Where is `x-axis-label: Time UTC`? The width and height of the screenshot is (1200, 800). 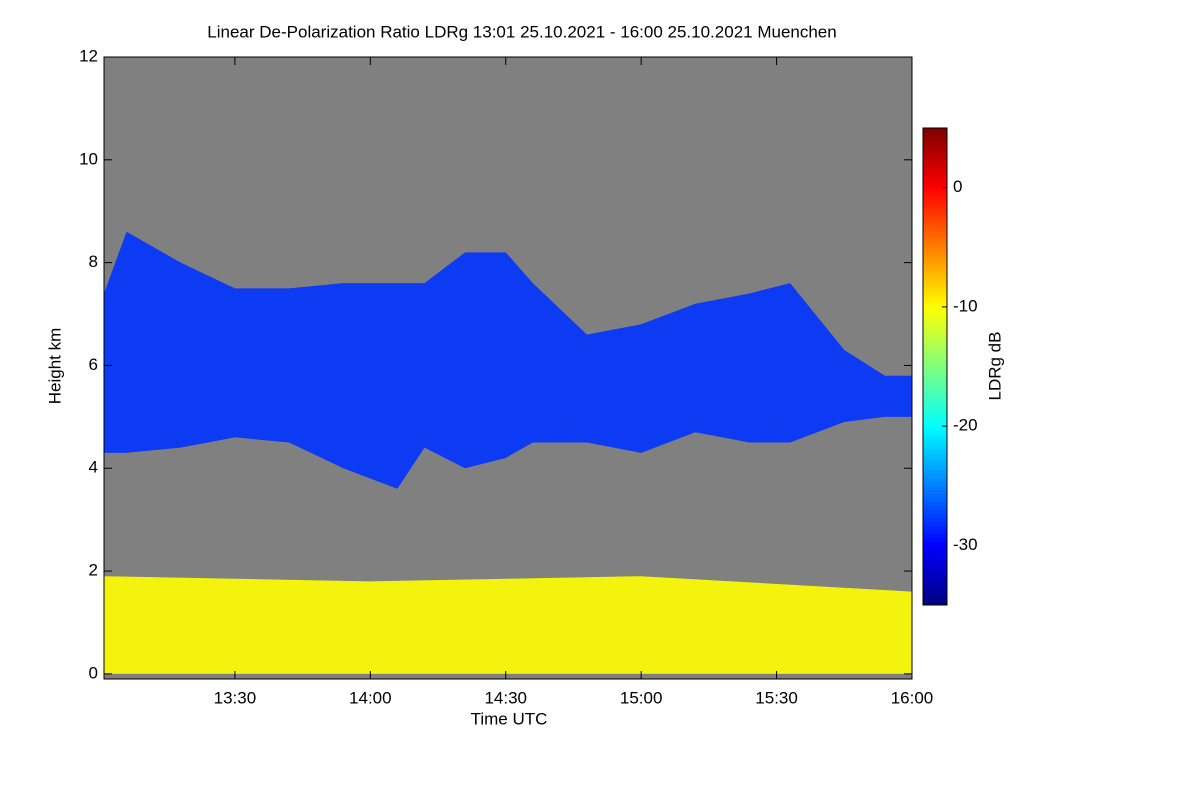 x-axis-label: Time UTC is located at coordinates (509, 718).